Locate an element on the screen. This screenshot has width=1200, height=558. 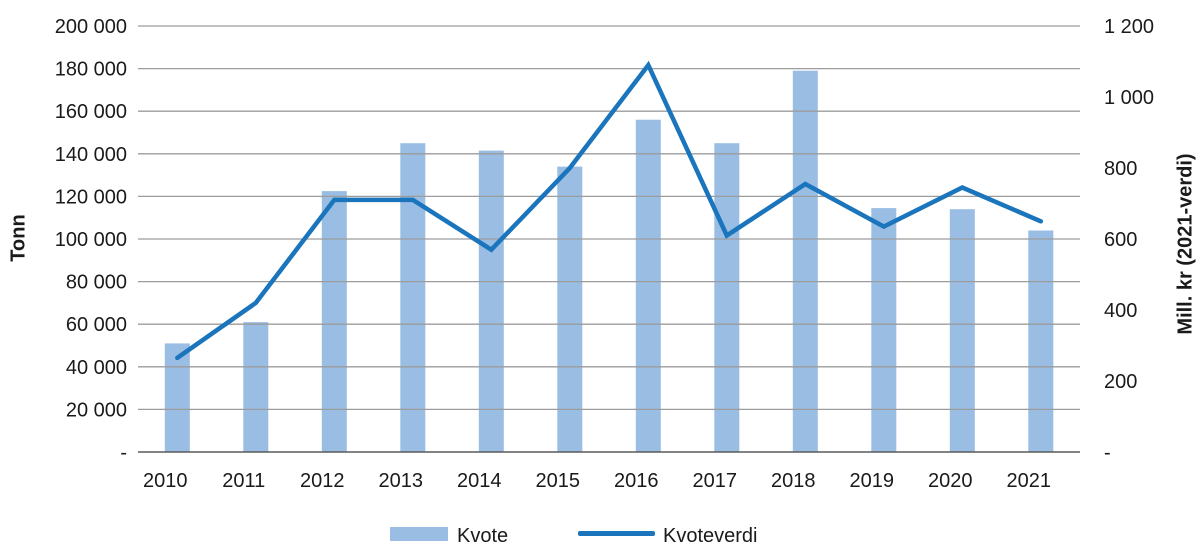
bar-2013 is located at coordinates (413, 297).